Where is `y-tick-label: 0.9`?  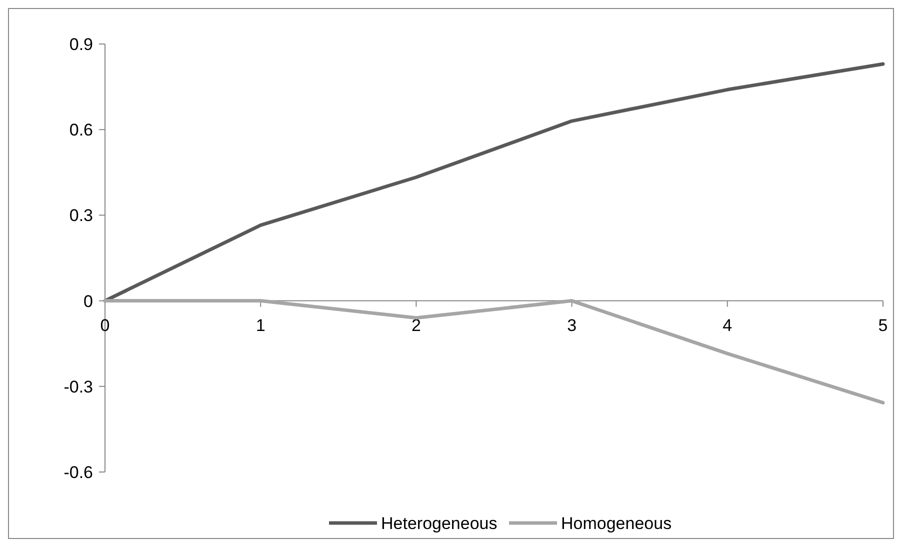 y-tick-label: 0.9 is located at coordinates (81, 44).